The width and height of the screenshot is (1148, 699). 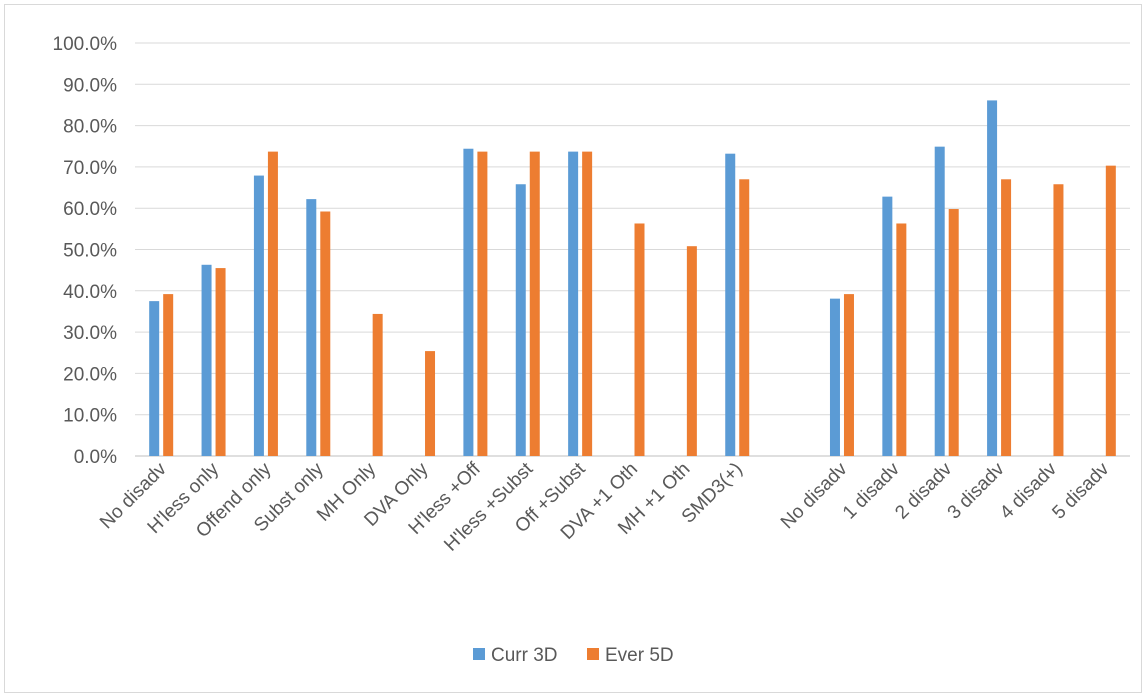 I want to click on legend-label-ever-5d: Ever 5D, so click(x=639, y=655).